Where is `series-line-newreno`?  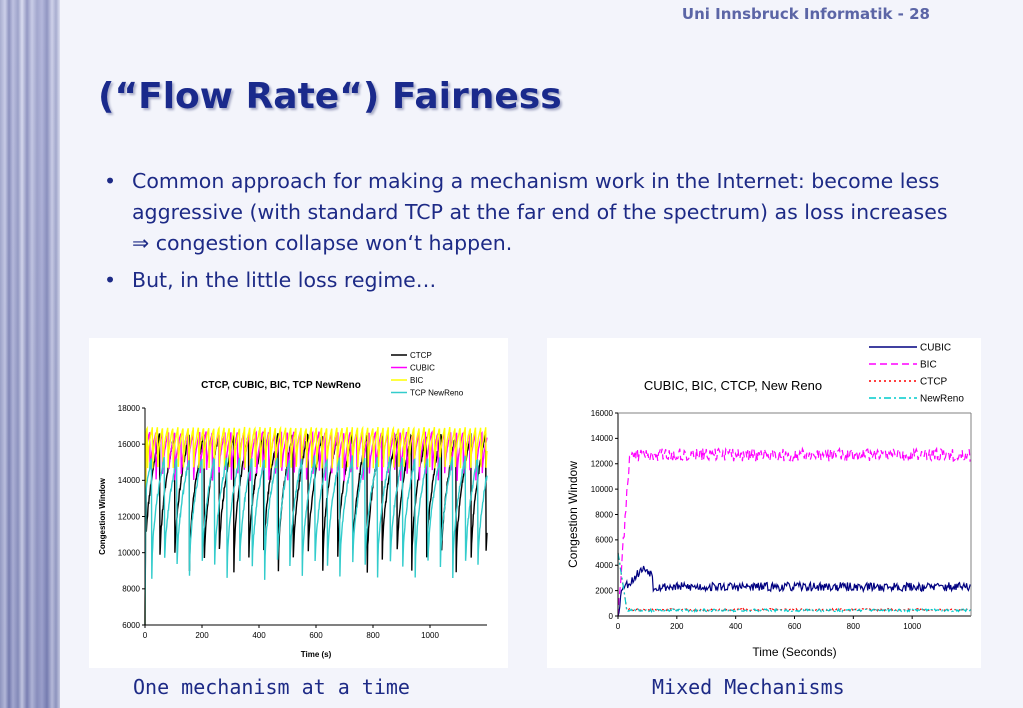 series-line-newreno is located at coordinates (794, 583).